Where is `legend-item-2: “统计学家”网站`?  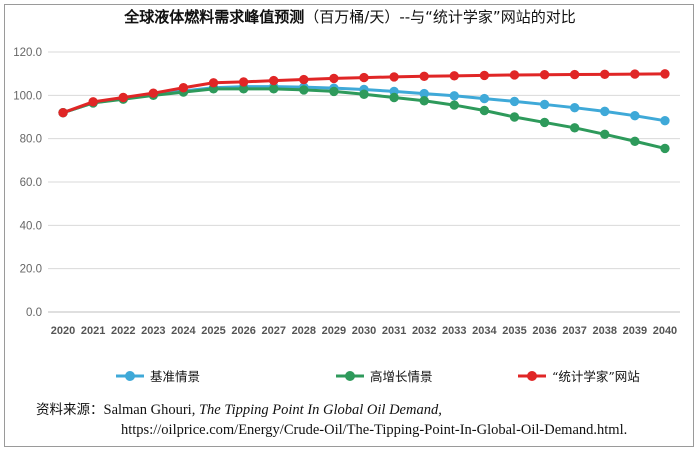
legend-item-2: “统计学家”网站 is located at coordinates (579, 376).